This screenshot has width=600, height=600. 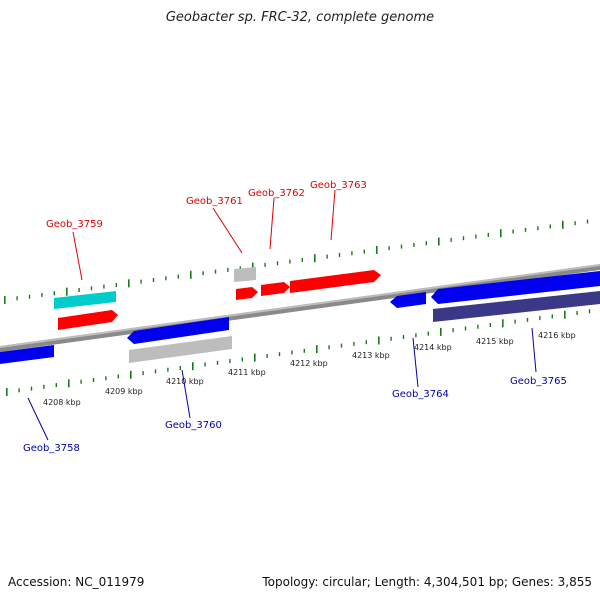 I want to click on gene-label-geob-3758: Geob_3758, so click(x=51, y=448).